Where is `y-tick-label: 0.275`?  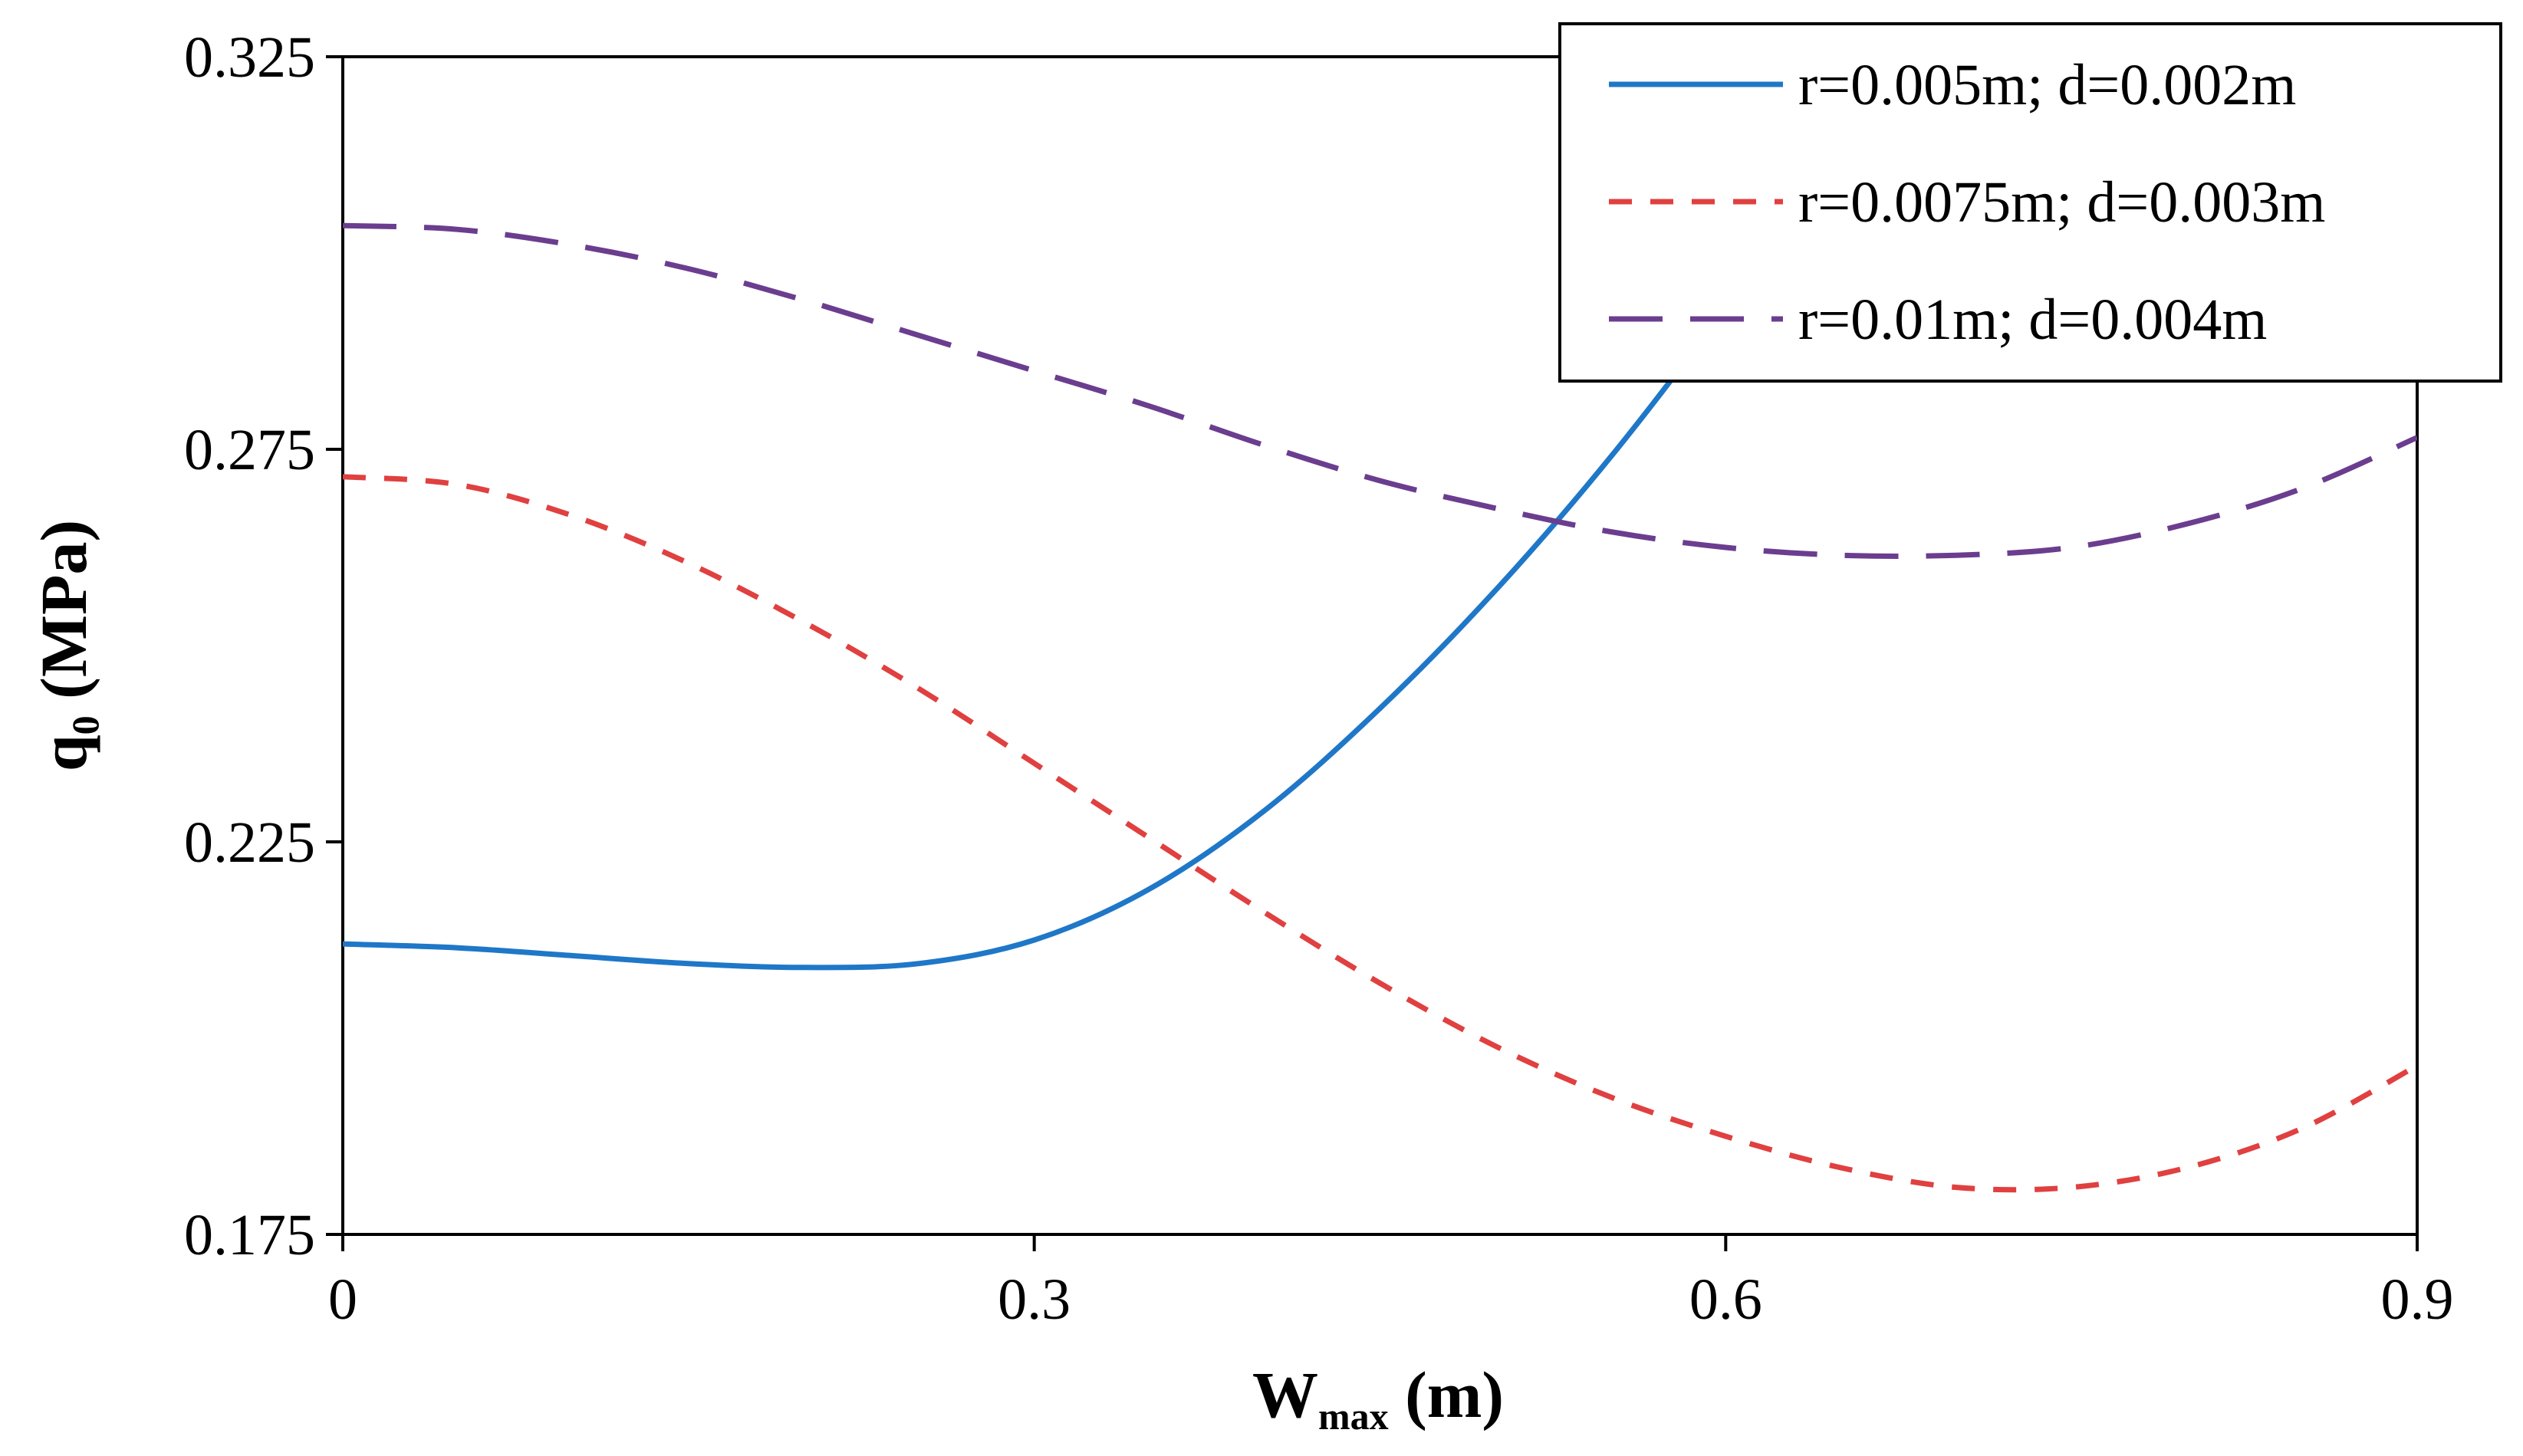
y-tick-label: 0.275 is located at coordinates (250, 450).